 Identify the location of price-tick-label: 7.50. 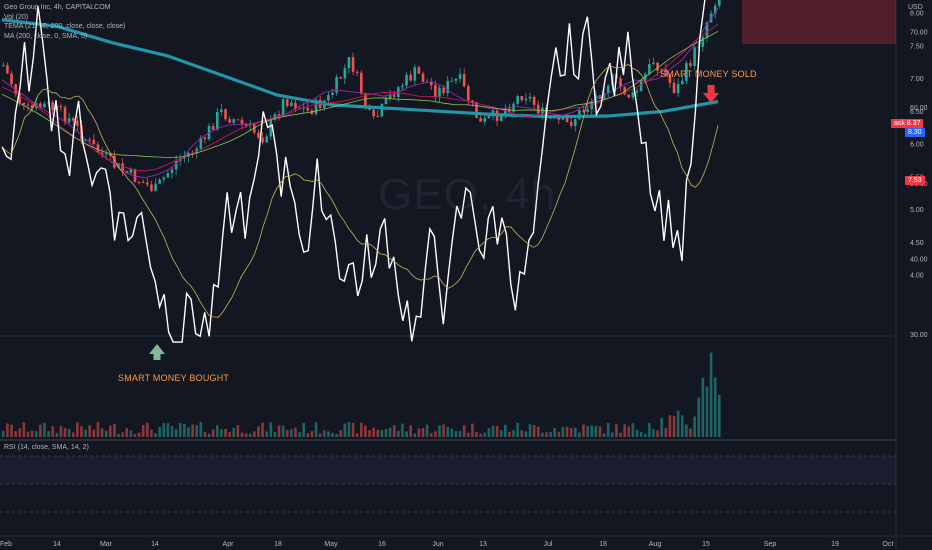
(917, 46).